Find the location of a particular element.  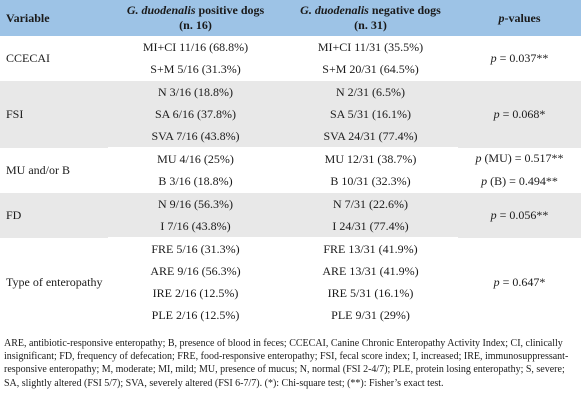

header-variable: Variable is located at coordinates (54, 18).